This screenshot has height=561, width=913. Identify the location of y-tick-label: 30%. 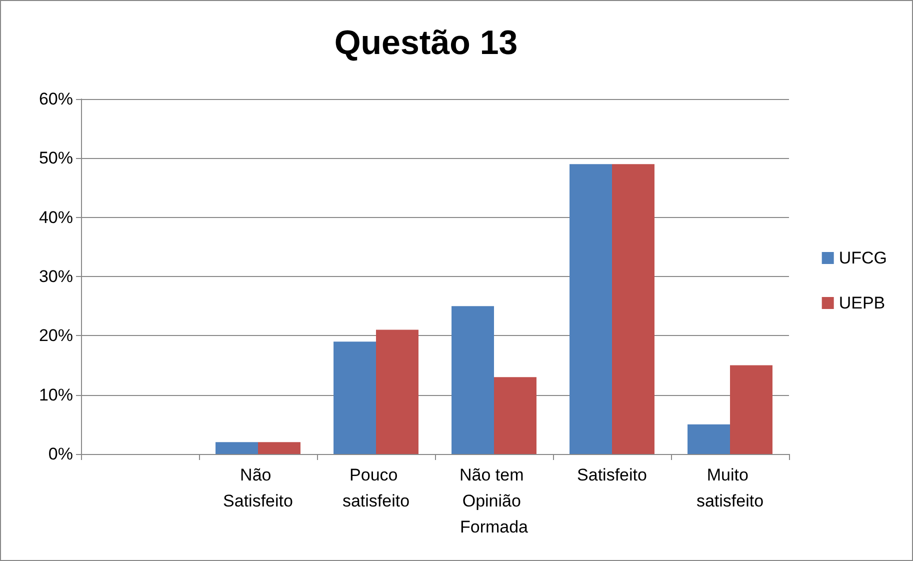
(55, 276).